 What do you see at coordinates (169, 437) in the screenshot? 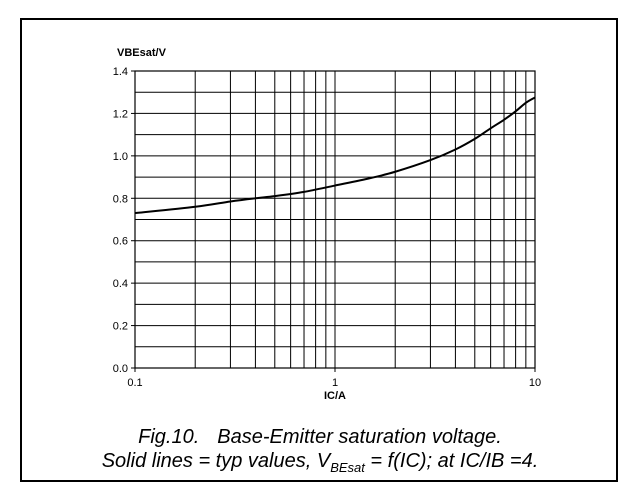
I see `fig-label: Fig.10.` at bounding box center [169, 437].